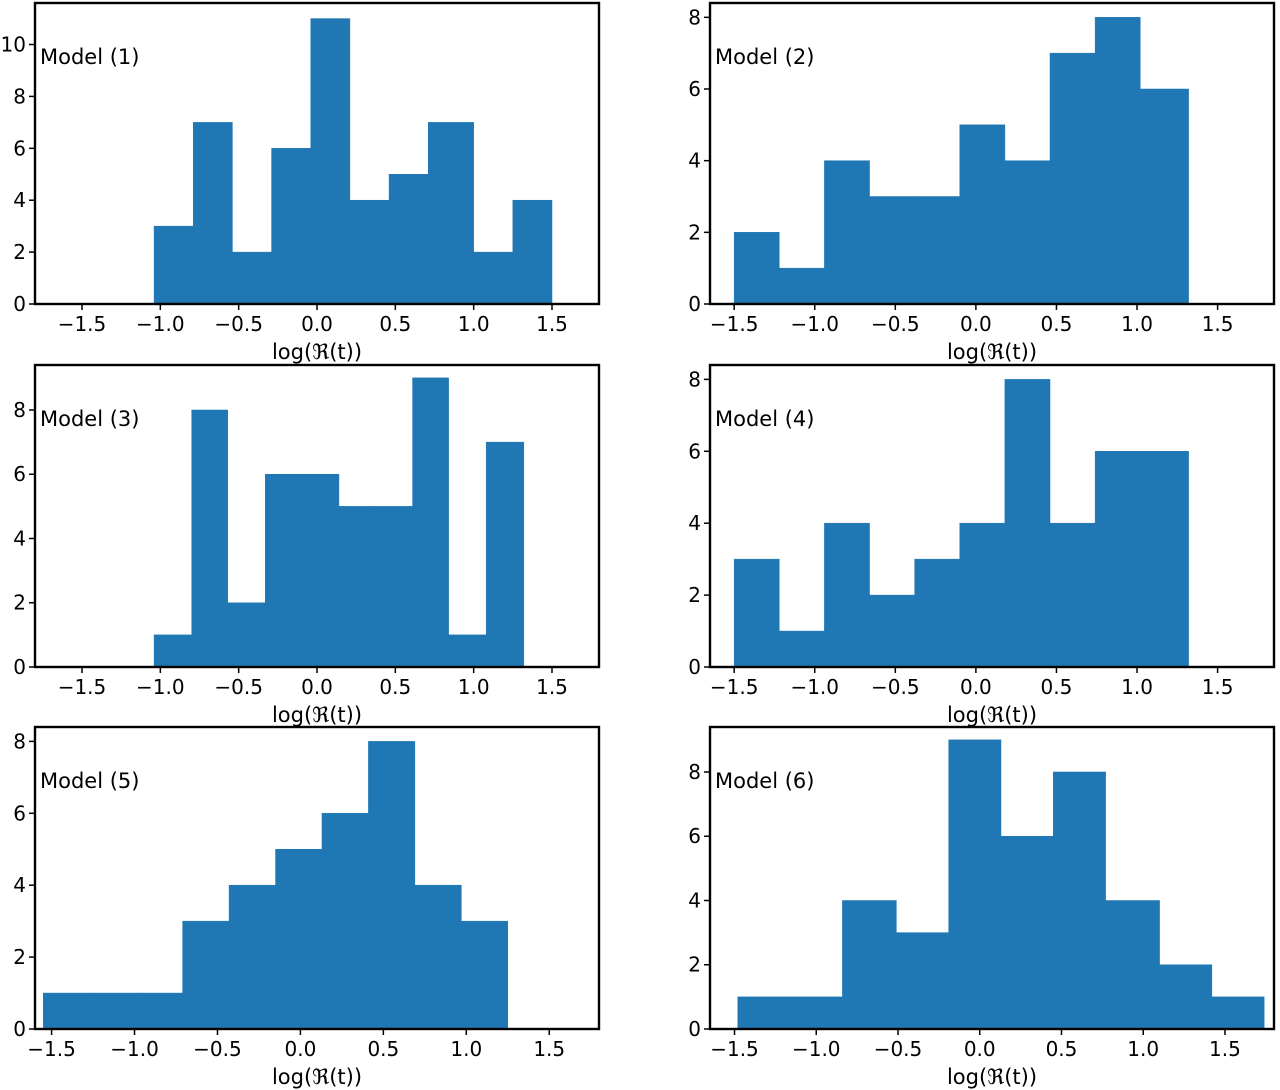  I want to click on model-annotation: Model (4), so click(764, 419).